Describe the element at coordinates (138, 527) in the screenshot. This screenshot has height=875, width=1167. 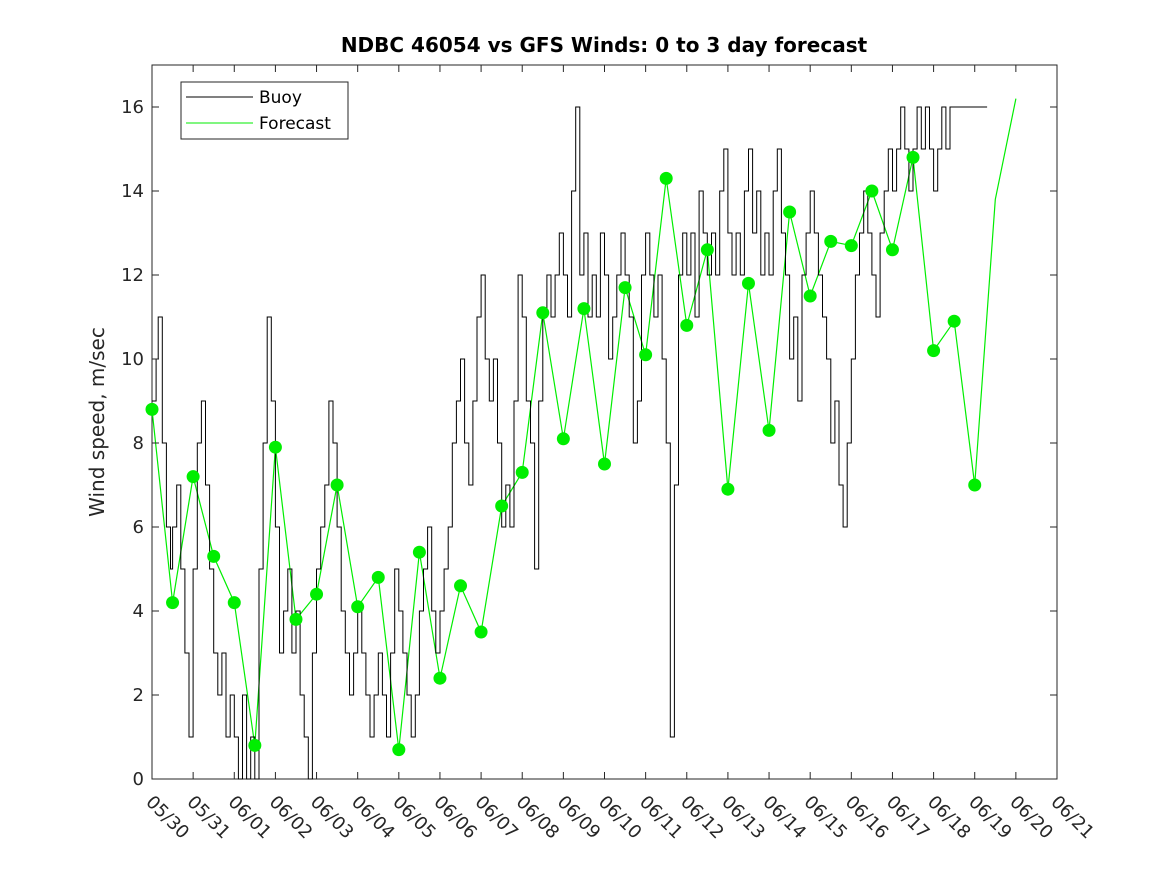
I see `y-tick-label: 6` at that location.